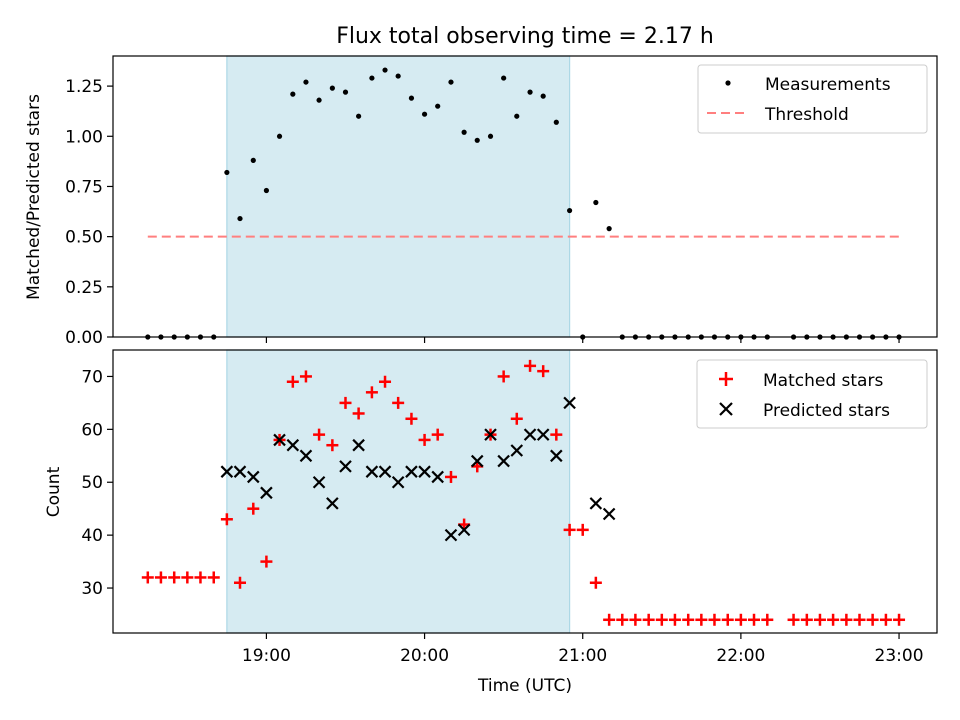 This screenshot has height=720, width=960. I want to click on bottom-legend: Matched stars Predicted stars, so click(812, 394).